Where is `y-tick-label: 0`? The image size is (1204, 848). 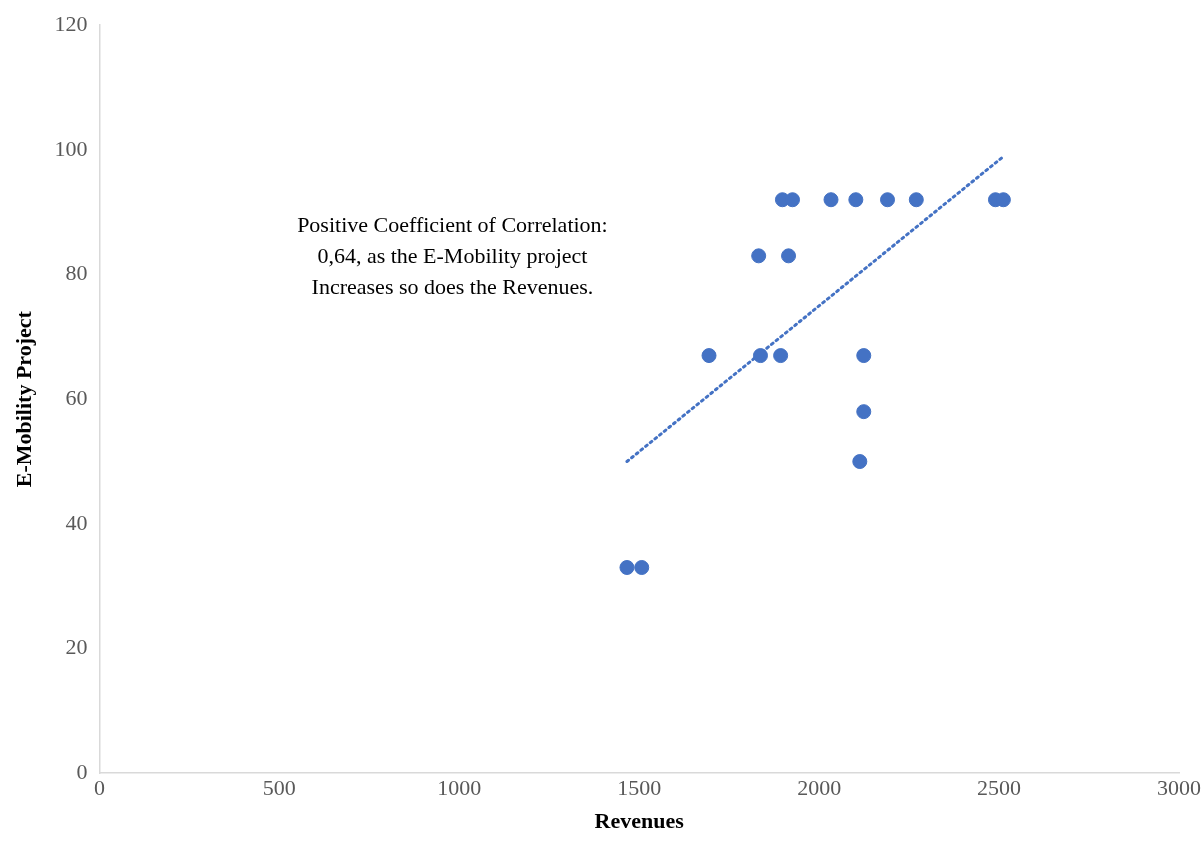
y-tick-label: 0 is located at coordinates (82, 771).